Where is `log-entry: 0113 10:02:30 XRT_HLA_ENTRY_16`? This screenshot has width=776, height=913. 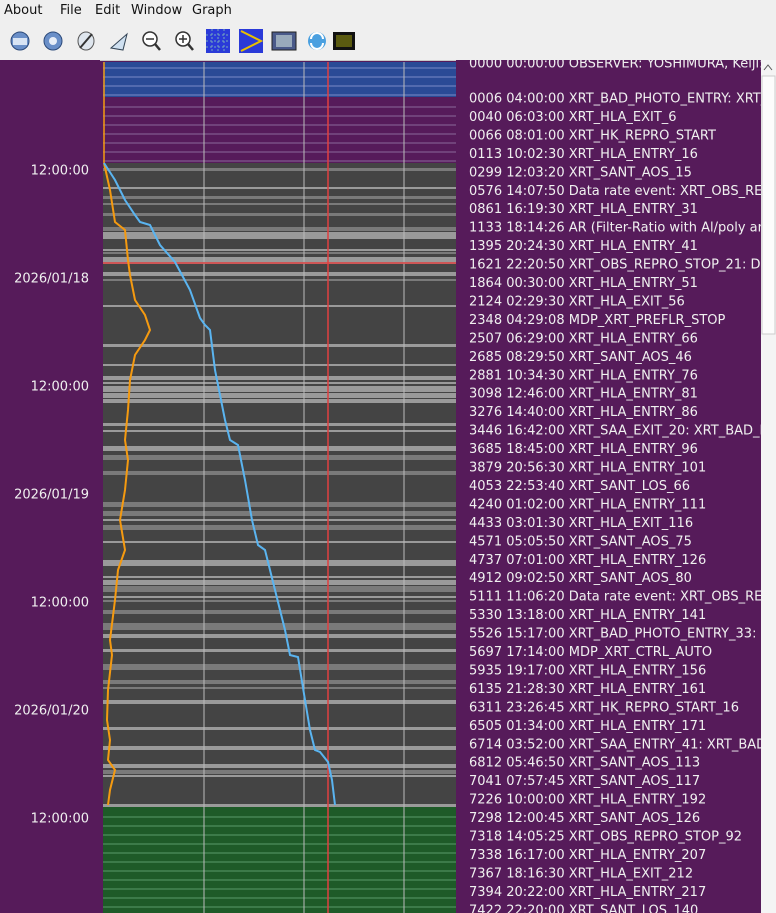
log-entry: 0113 10:02:30 XRT_HLA_ENTRY_16 is located at coordinates (583, 154).